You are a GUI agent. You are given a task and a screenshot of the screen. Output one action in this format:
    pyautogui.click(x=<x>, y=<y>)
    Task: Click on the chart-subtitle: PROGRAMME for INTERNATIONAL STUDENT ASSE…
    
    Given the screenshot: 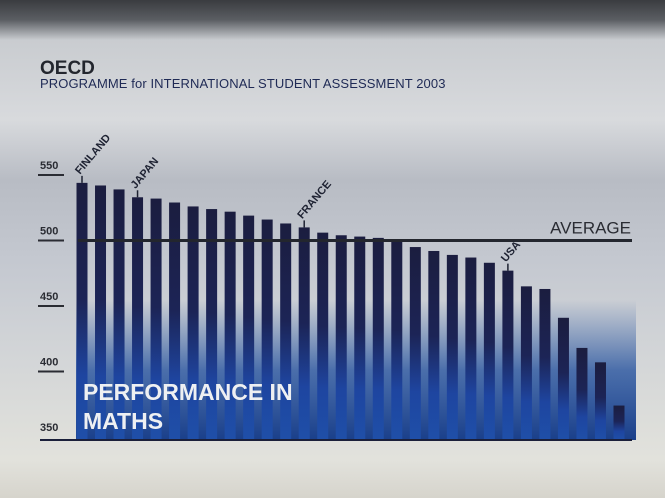 What is the action you would take?
    pyautogui.click(x=243, y=83)
    